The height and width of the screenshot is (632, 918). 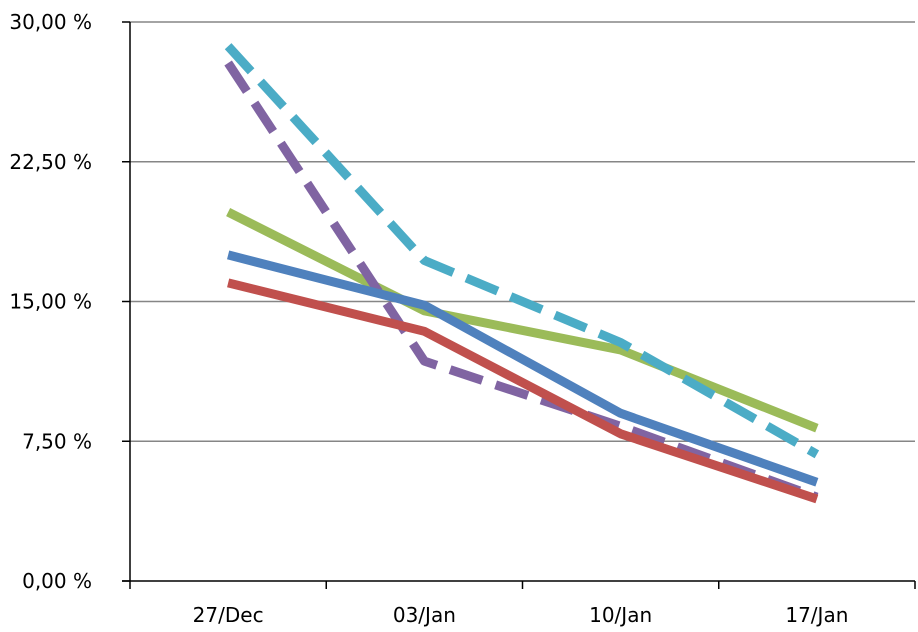 I want to click on y-tick-label: 7,50 %, so click(x=57, y=441).